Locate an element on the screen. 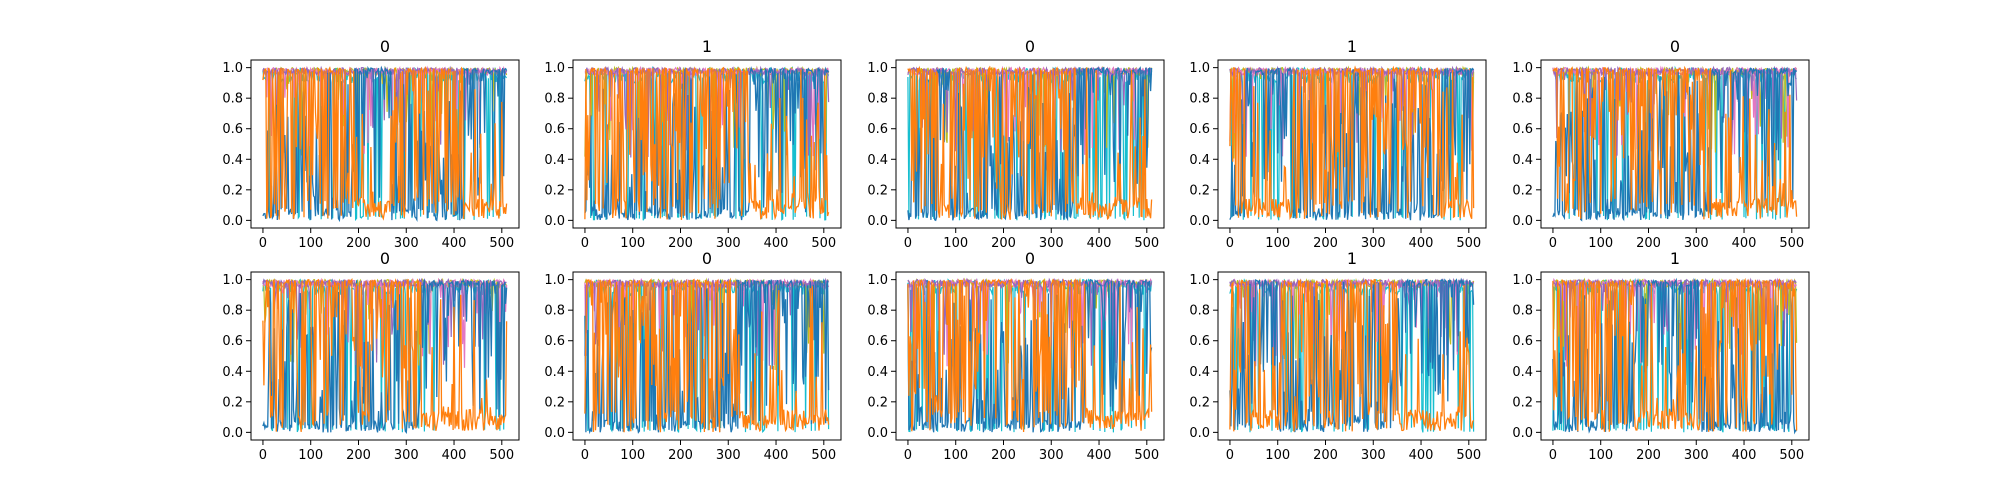  subplot-1: 0 100 200 300 400 500 0.0 0.2 0.4 0.6 0.8 1.0 1 is located at coordinates (693, 144).